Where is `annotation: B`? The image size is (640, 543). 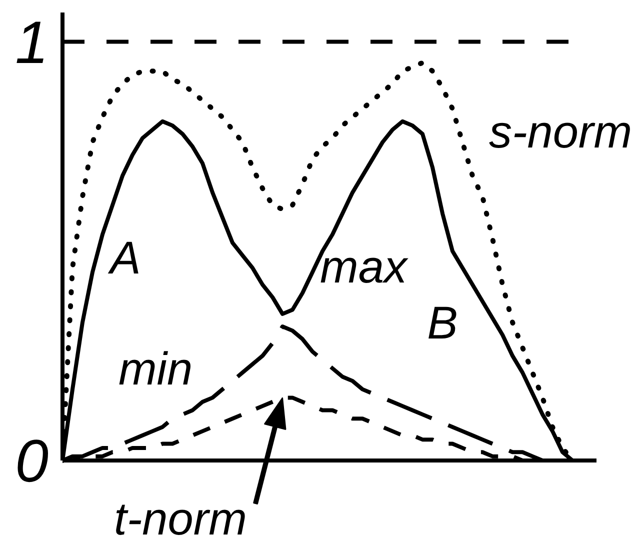 annotation: B is located at coordinates (442, 322).